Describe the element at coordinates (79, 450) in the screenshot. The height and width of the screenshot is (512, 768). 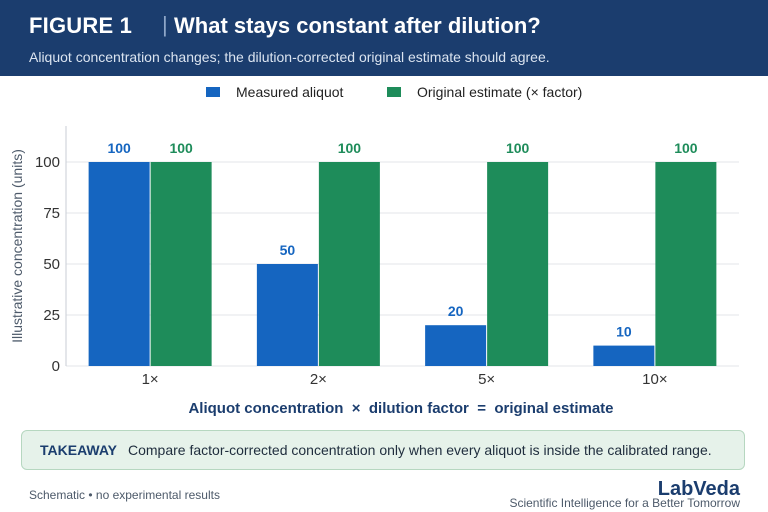
I see `takeaway-label: TAKEAWAY` at that location.